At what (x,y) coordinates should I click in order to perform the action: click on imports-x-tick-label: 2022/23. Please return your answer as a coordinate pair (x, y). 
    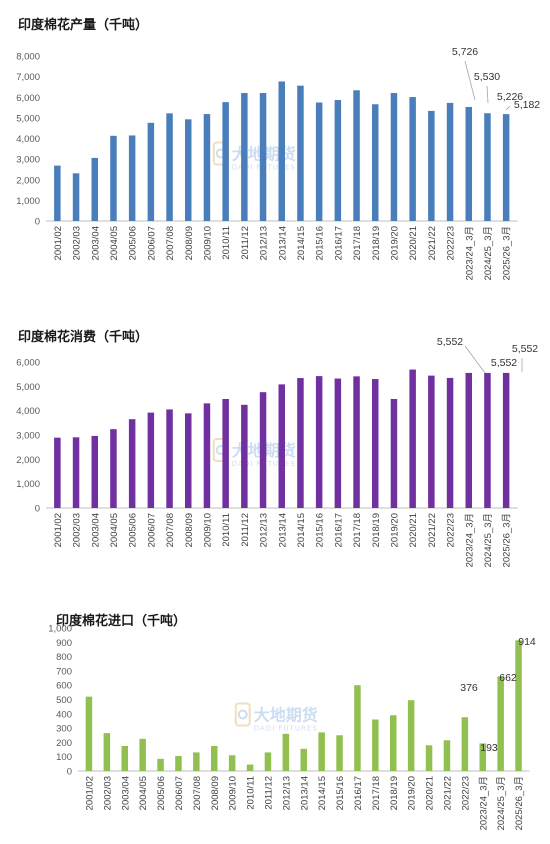
    Looking at the image, I should click on (465, 793).